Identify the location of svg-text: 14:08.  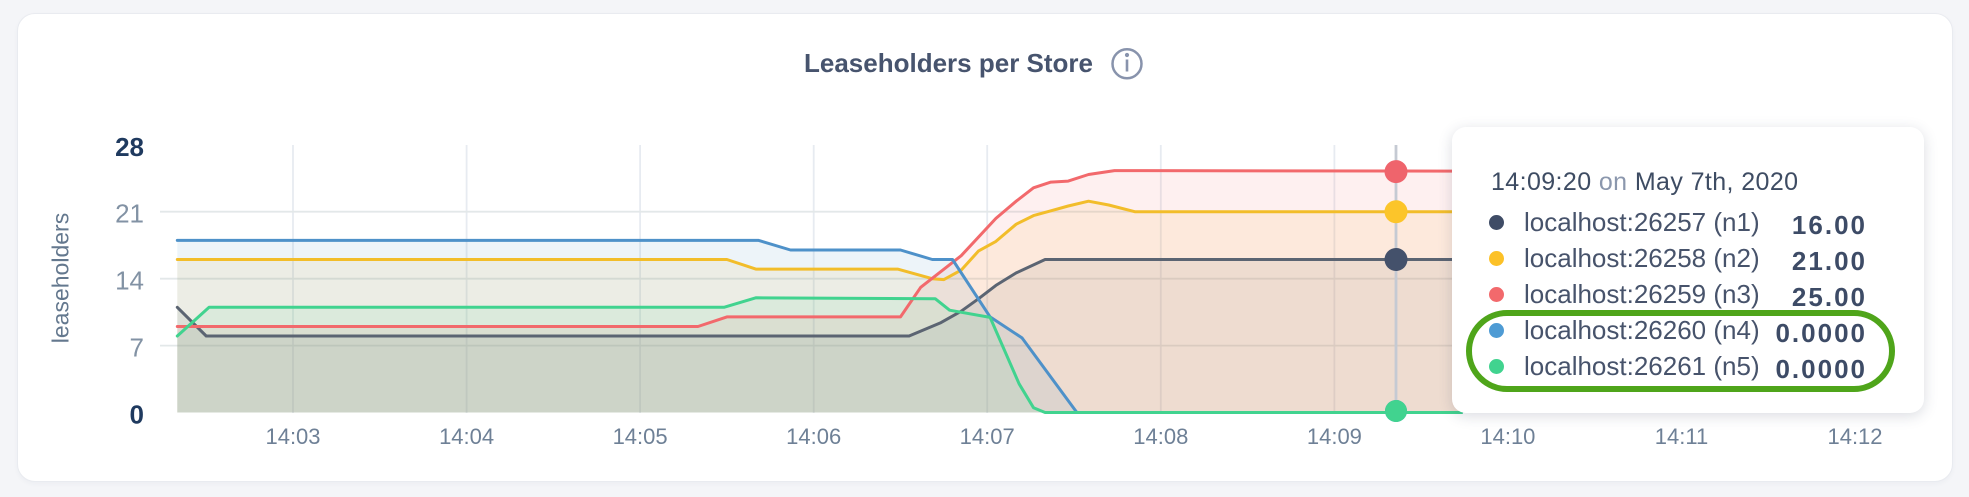
(1160, 436).